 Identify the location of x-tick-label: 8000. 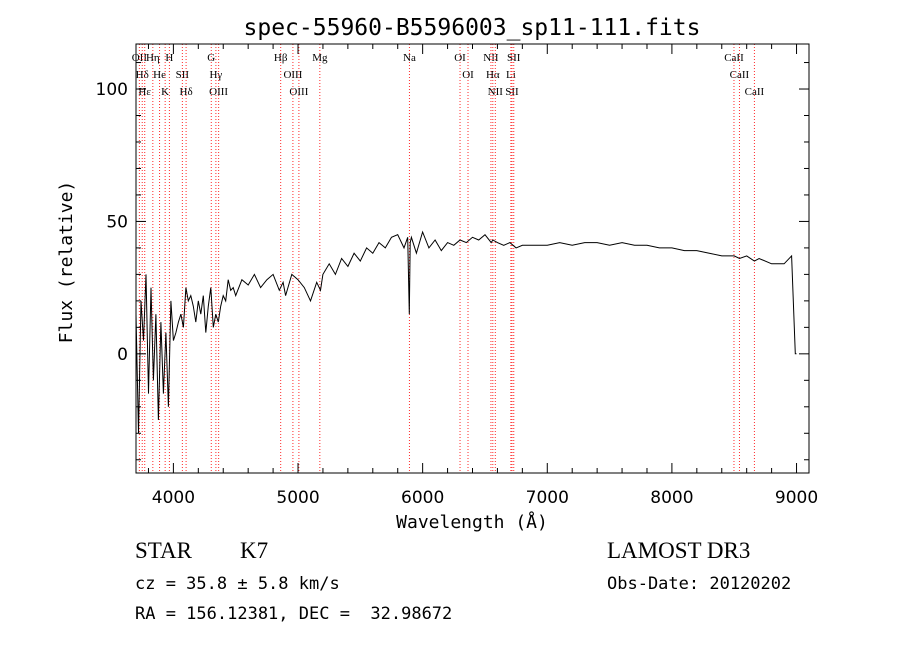
(671, 498).